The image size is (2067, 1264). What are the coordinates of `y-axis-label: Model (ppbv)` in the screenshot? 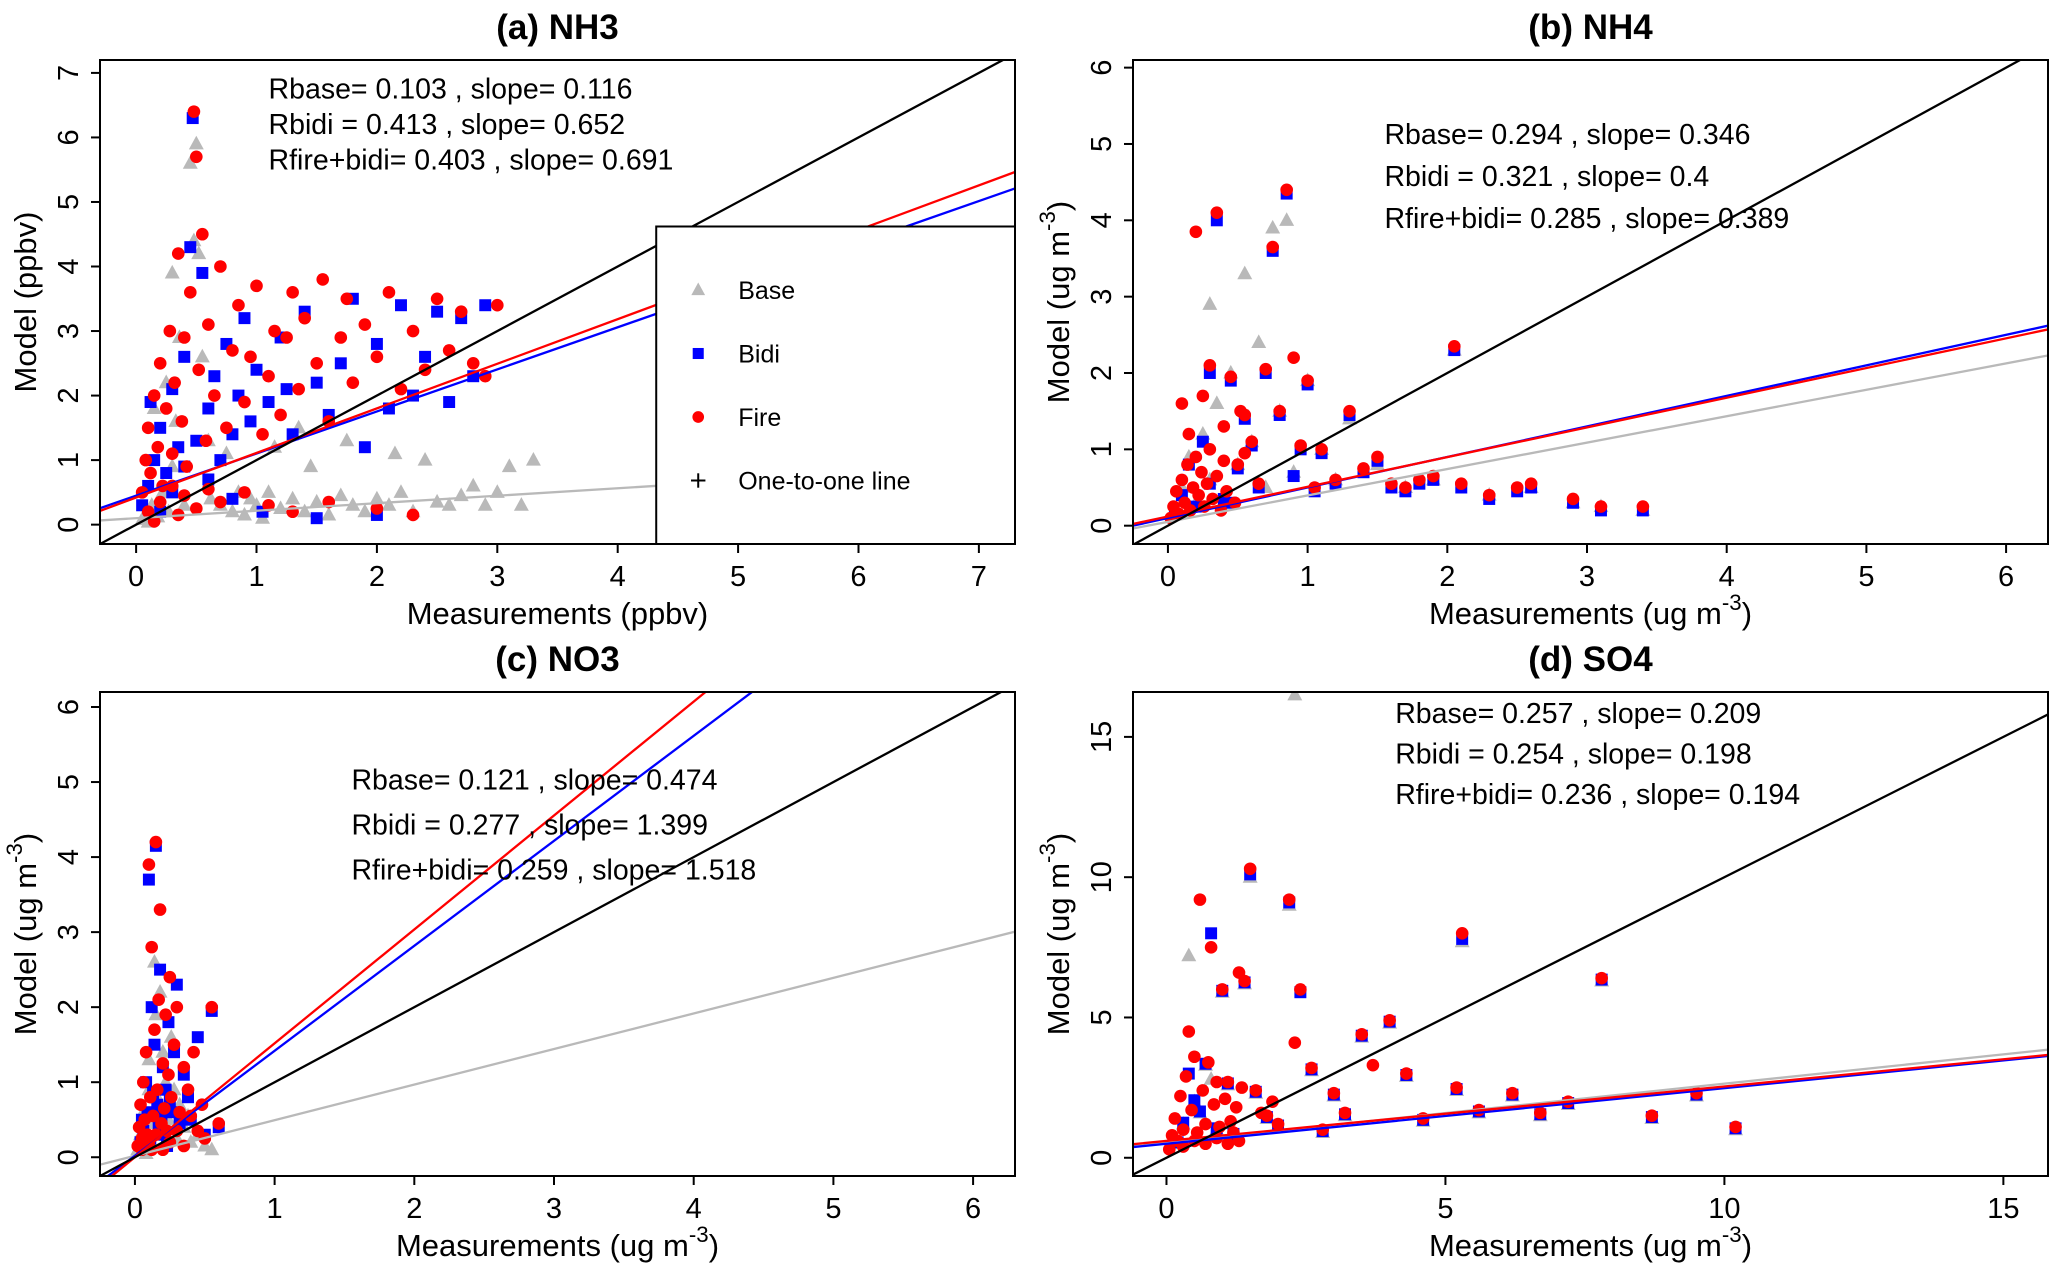 It's located at (25, 302).